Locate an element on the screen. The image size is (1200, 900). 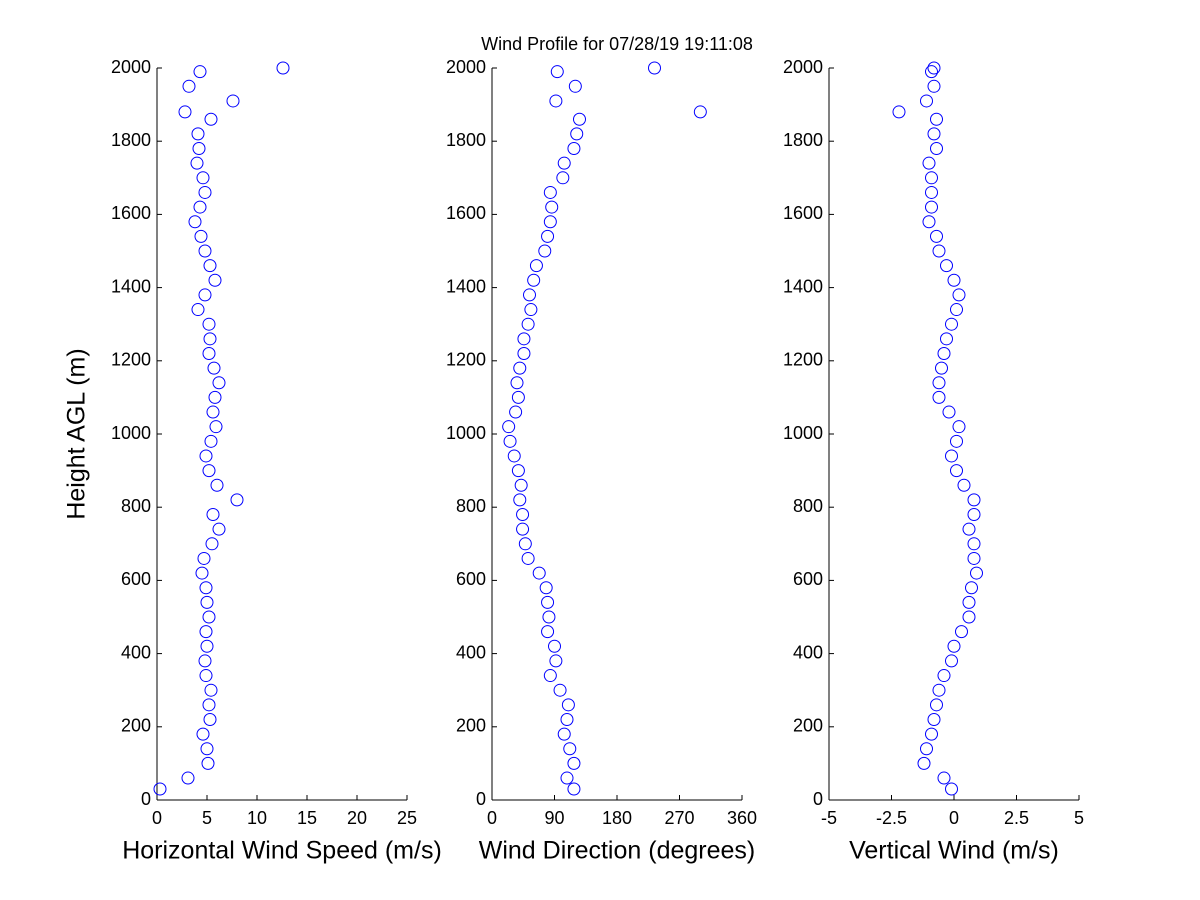
x-tick-label: 20 is located at coordinates (357, 818).